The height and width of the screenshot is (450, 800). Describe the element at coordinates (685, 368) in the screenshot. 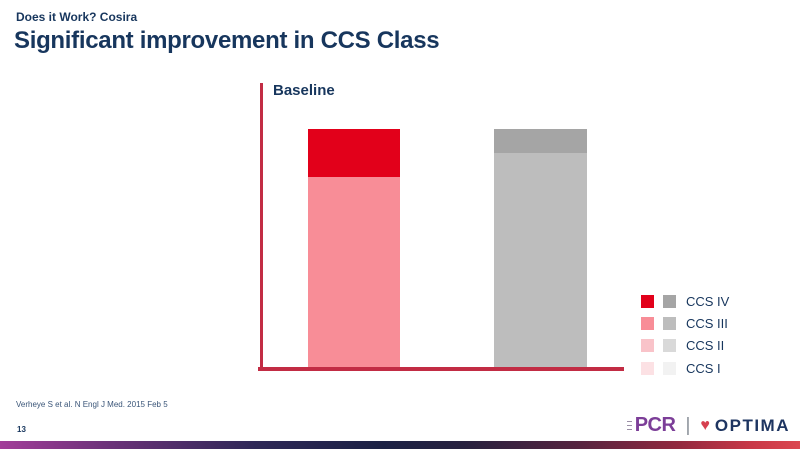

I see `legend-row-ccs-i: CCS I` at that location.